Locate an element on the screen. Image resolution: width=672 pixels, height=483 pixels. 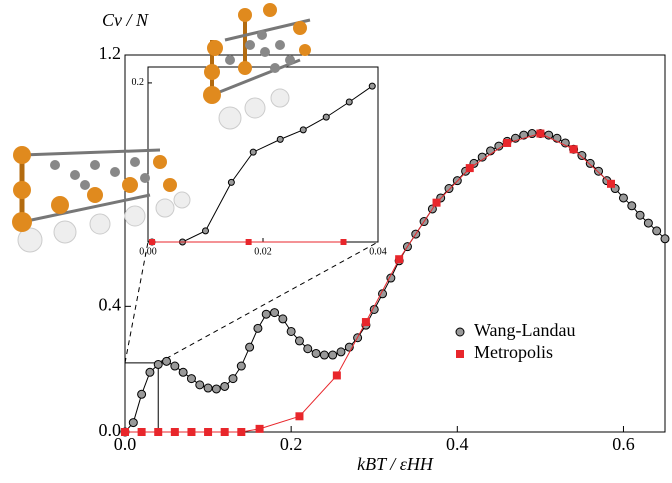
x-tick-label: 0.0 is located at coordinates (125, 444).